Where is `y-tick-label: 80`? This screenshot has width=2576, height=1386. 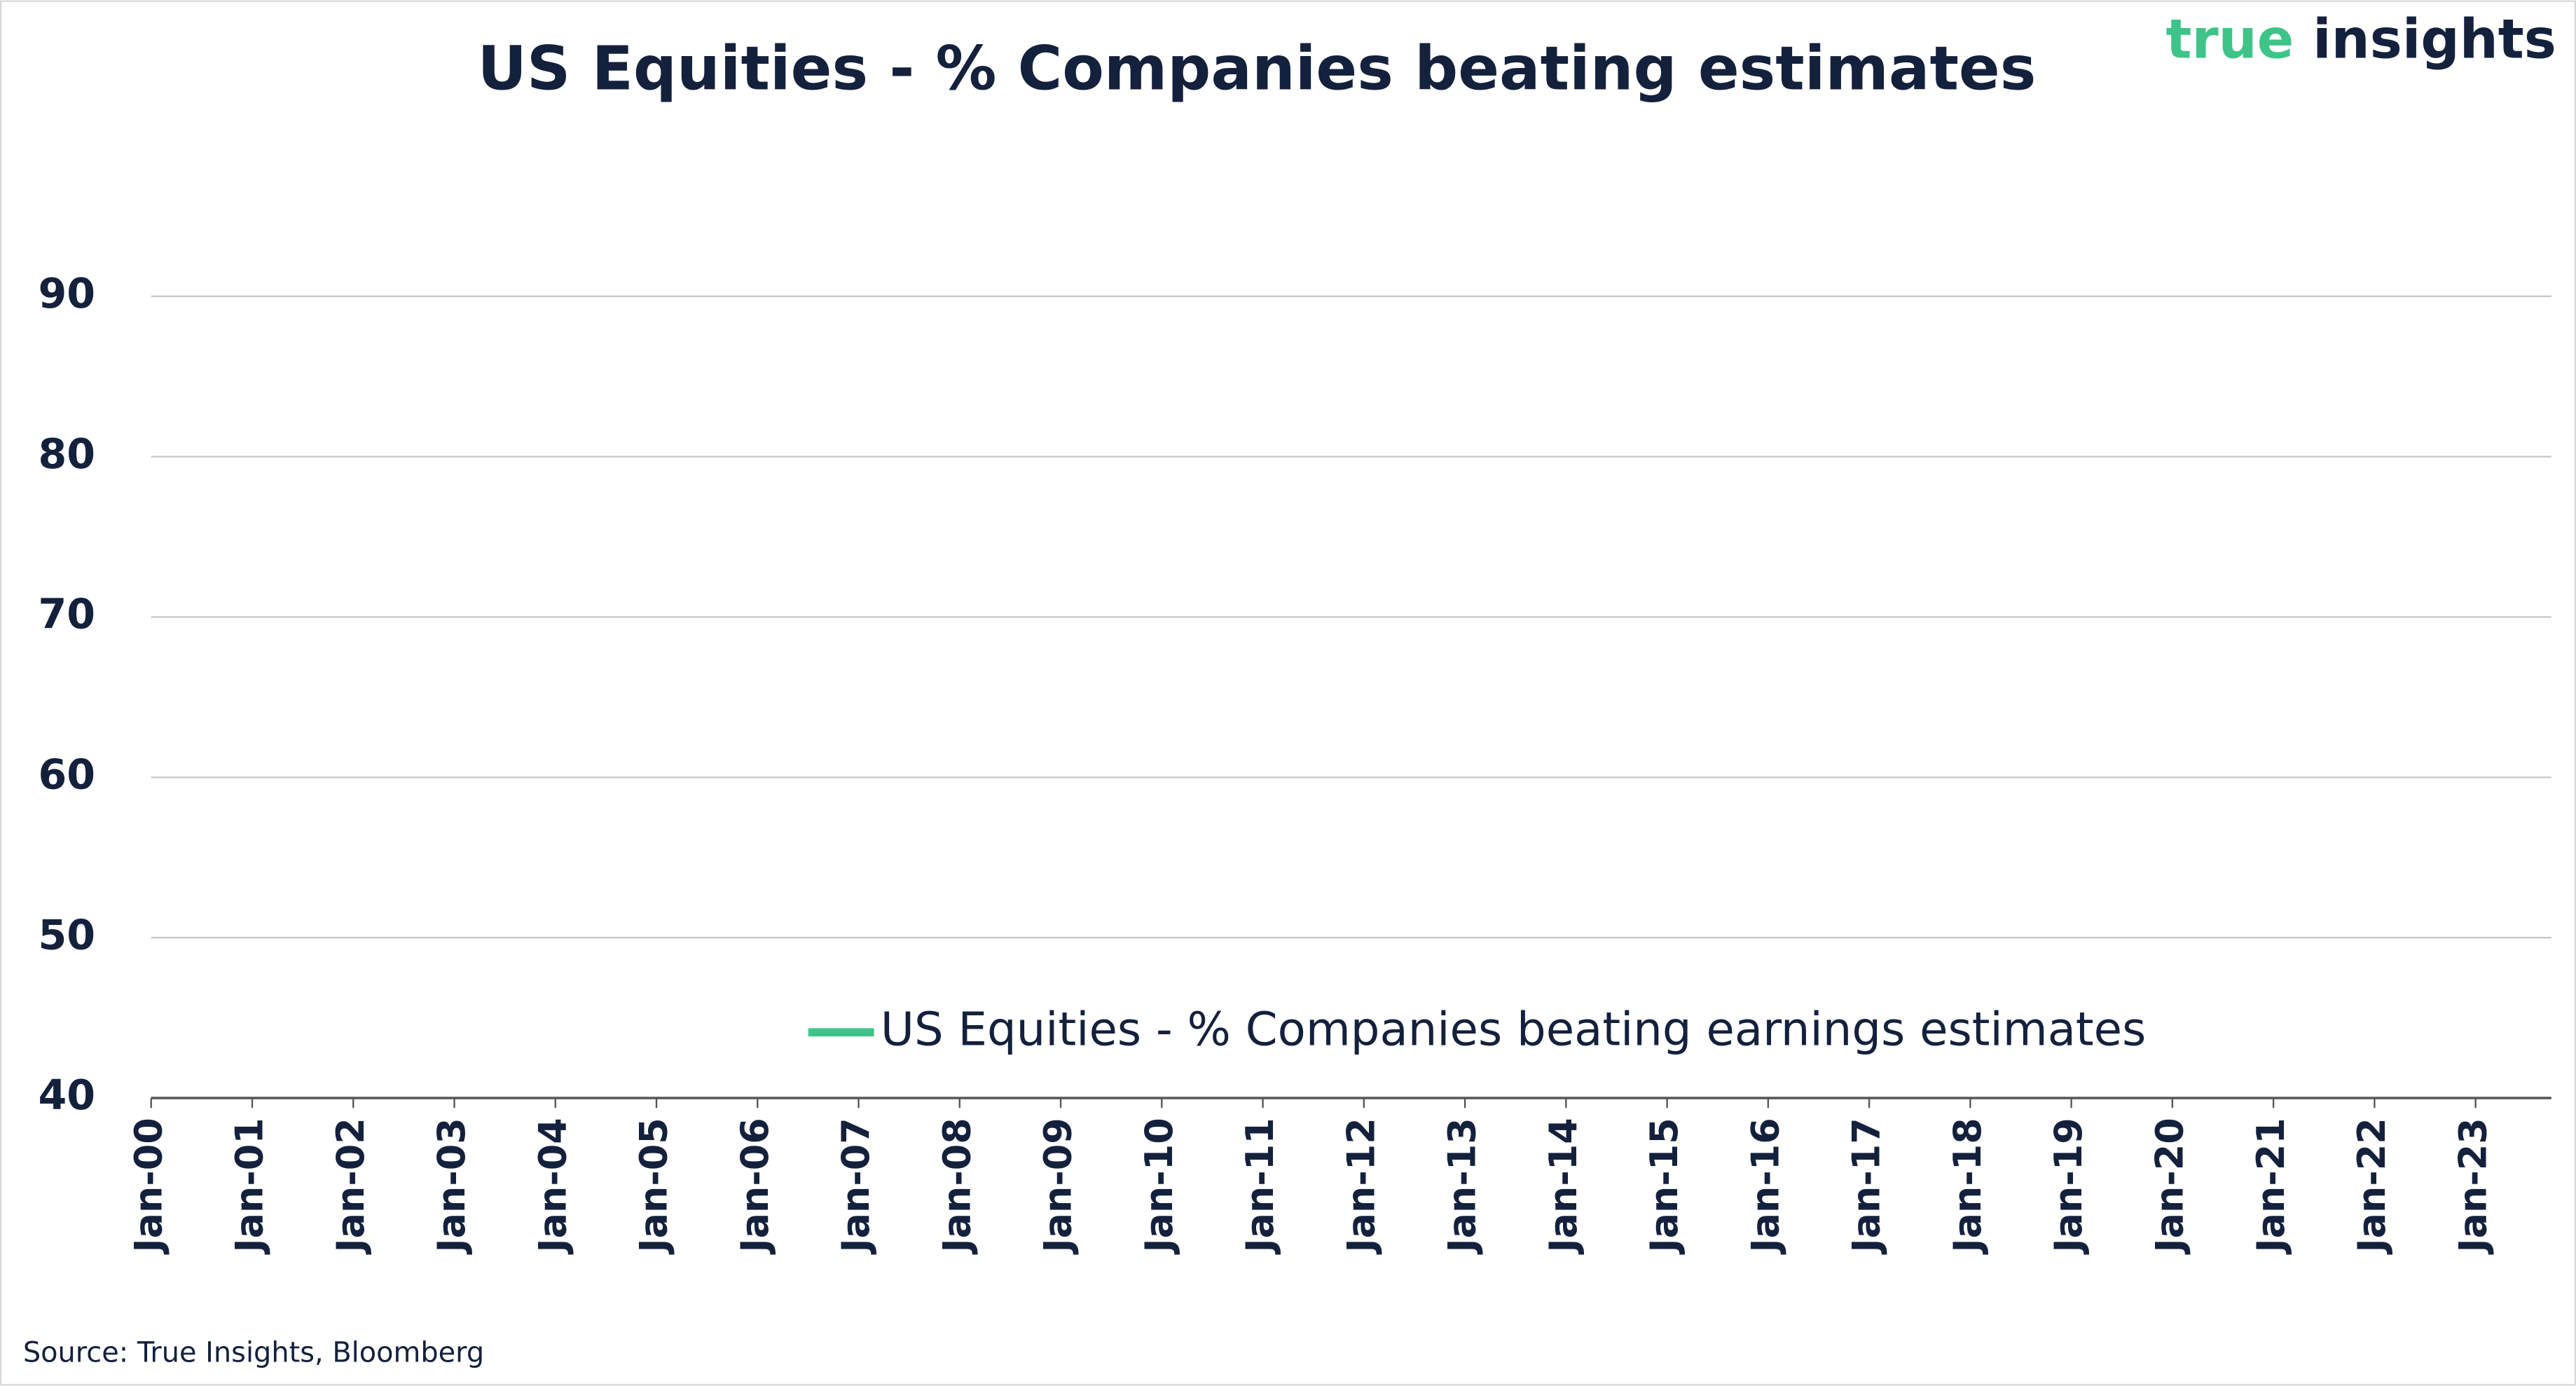
y-tick-label: 80 is located at coordinates (66, 454).